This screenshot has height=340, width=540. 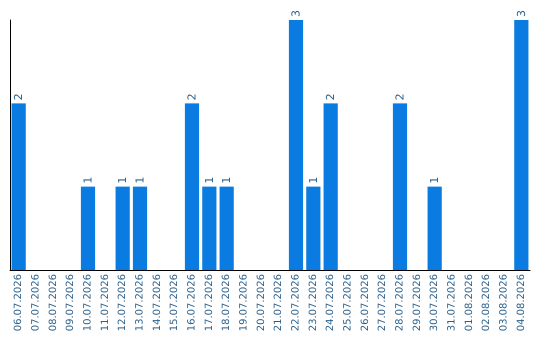 What do you see at coordinates (296, 303) in the screenshot?
I see `x-tick-label: 22.07.2026` at bounding box center [296, 303].